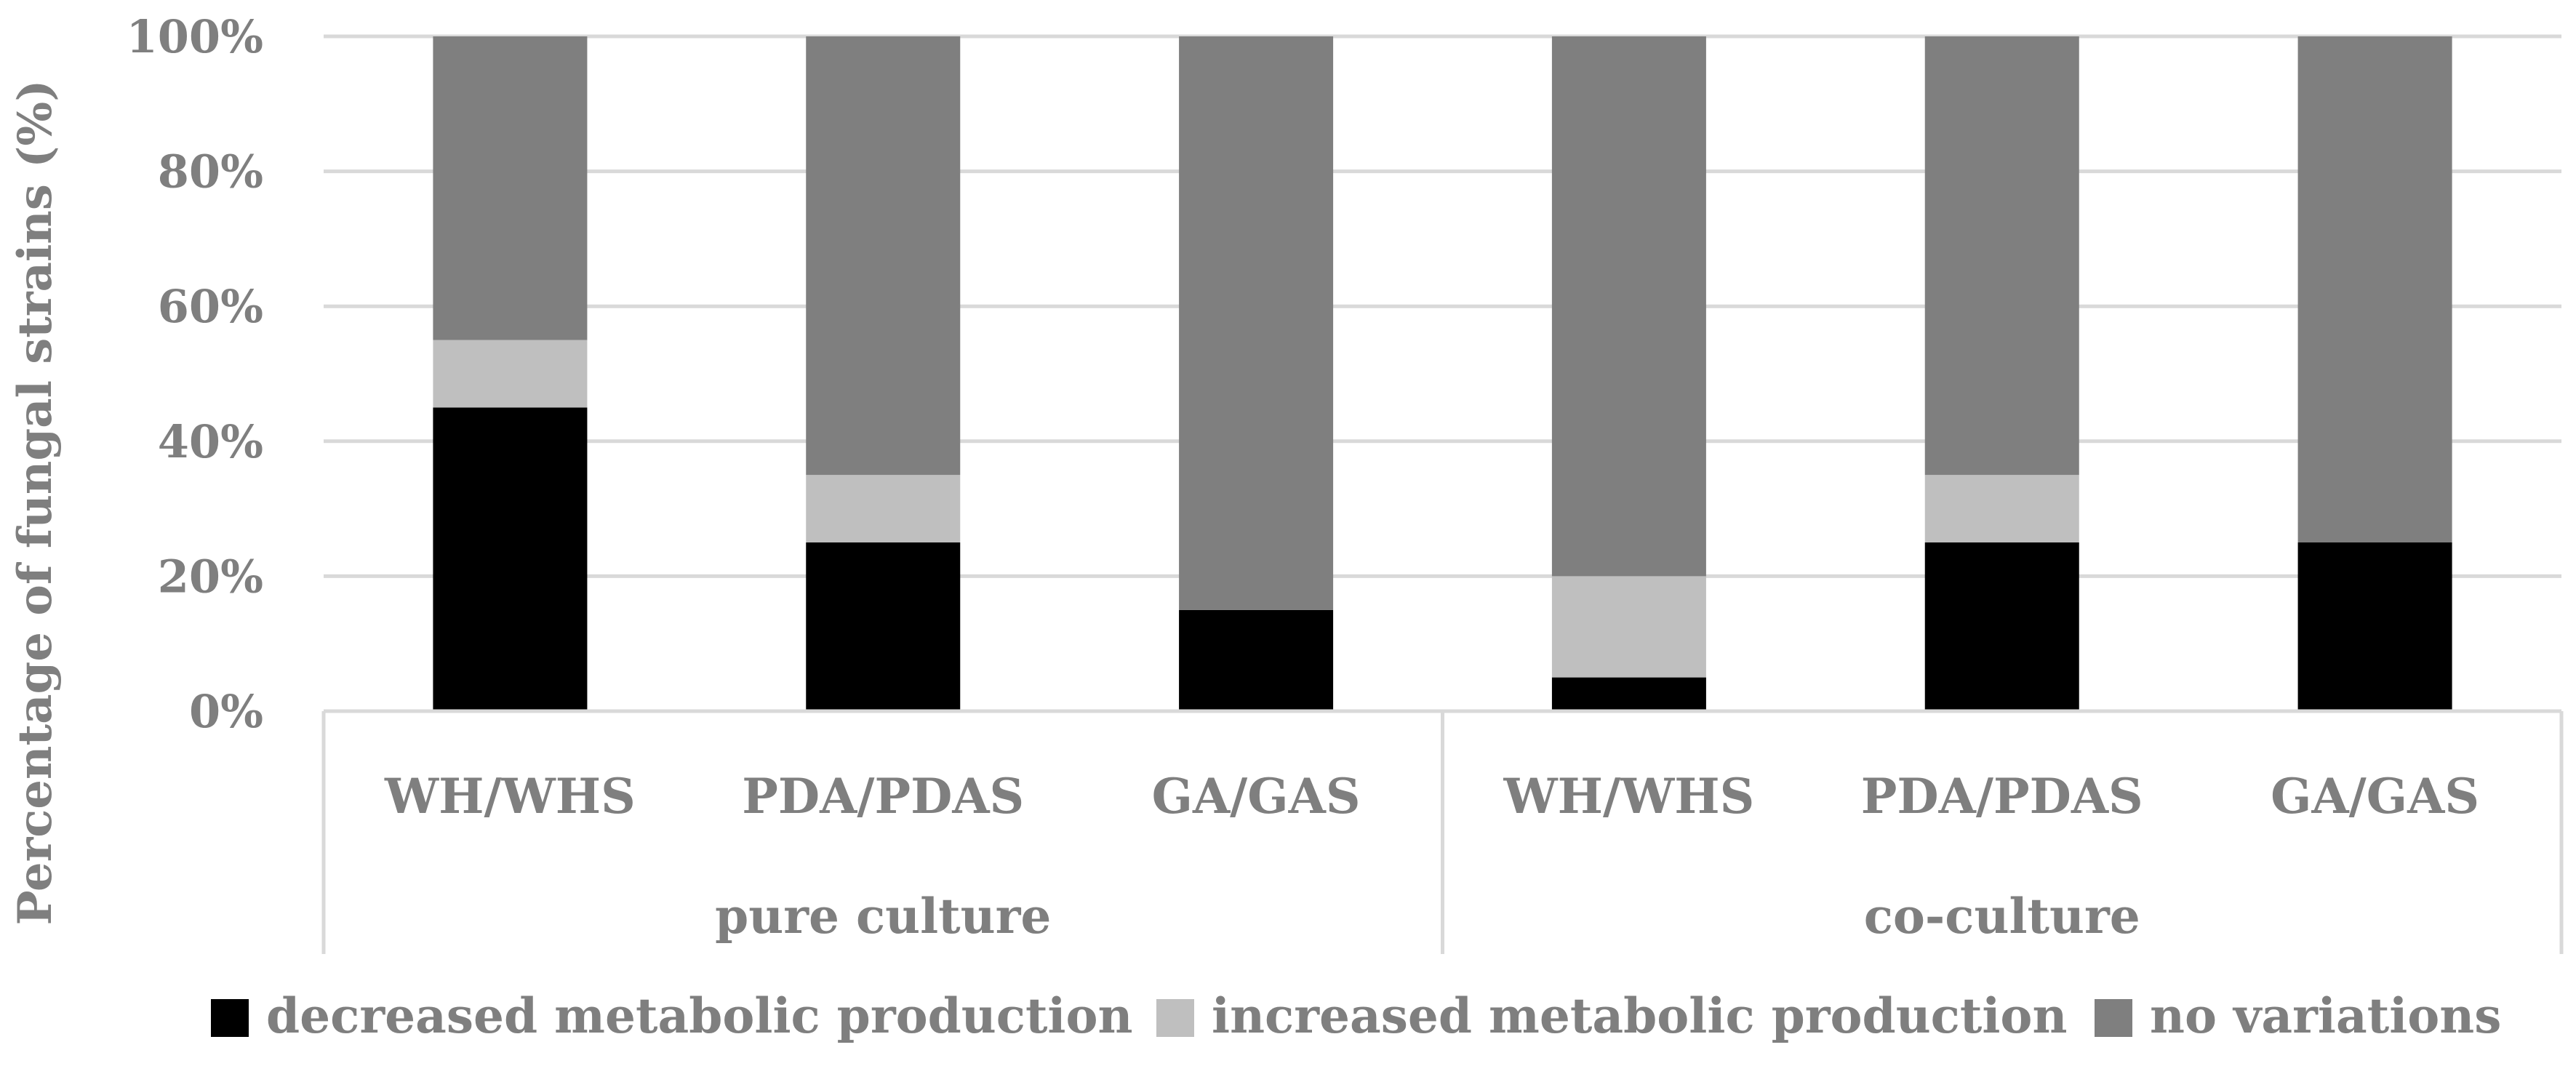 The image size is (2576, 1066). Describe the element at coordinates (2002, 916) in the screenshot. I see `x-group-label: co-culture` at that location.